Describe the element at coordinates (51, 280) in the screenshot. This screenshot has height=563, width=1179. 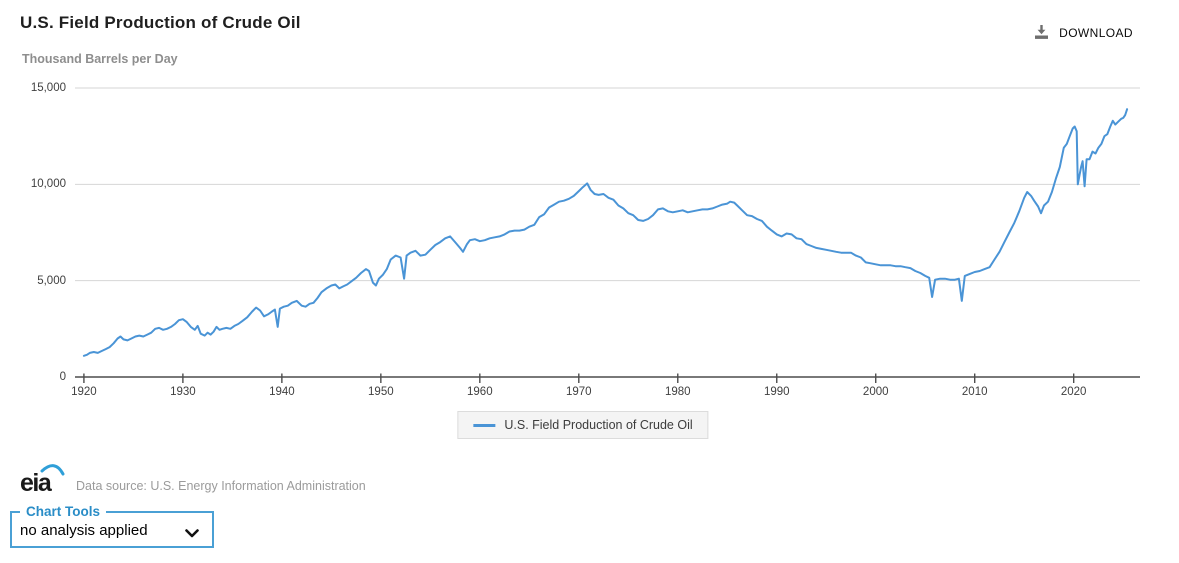
I see `y-axis-label: 5,000` at that location.